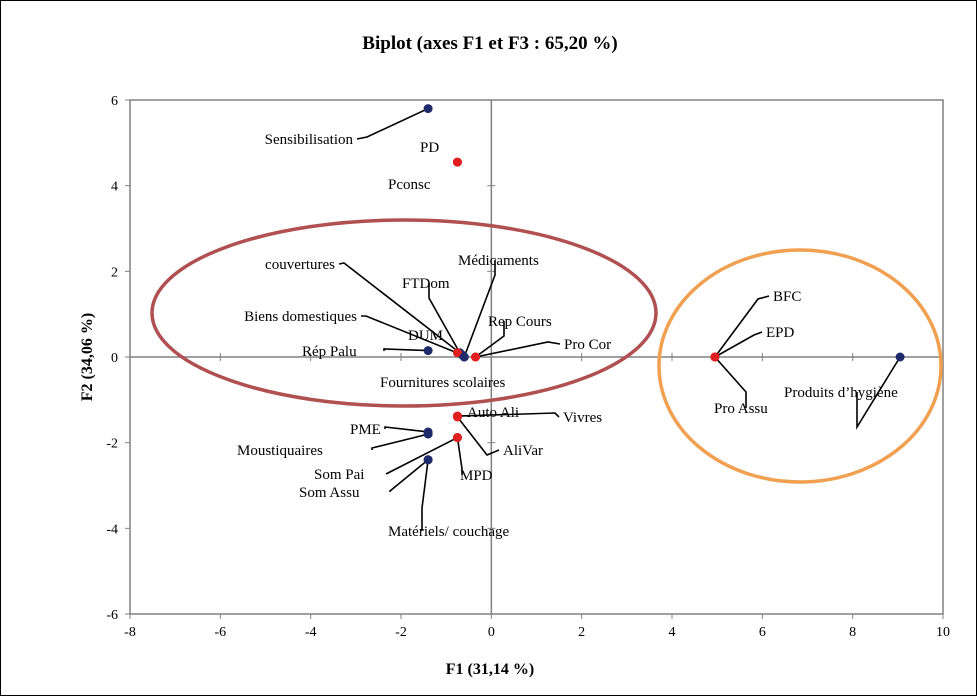 The height and width of the screenshot is (696, 977). What do you see at coordinates (523, 451) in the screenshot?
I see `point-label: AliVar` at bounding box center [523, 451].